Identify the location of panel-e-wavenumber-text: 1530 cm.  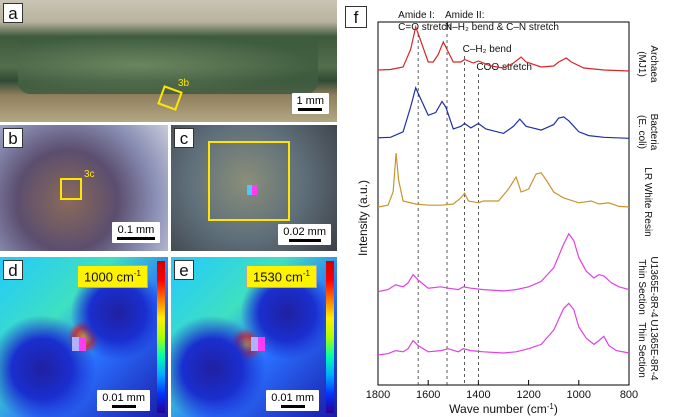
(278, 277).